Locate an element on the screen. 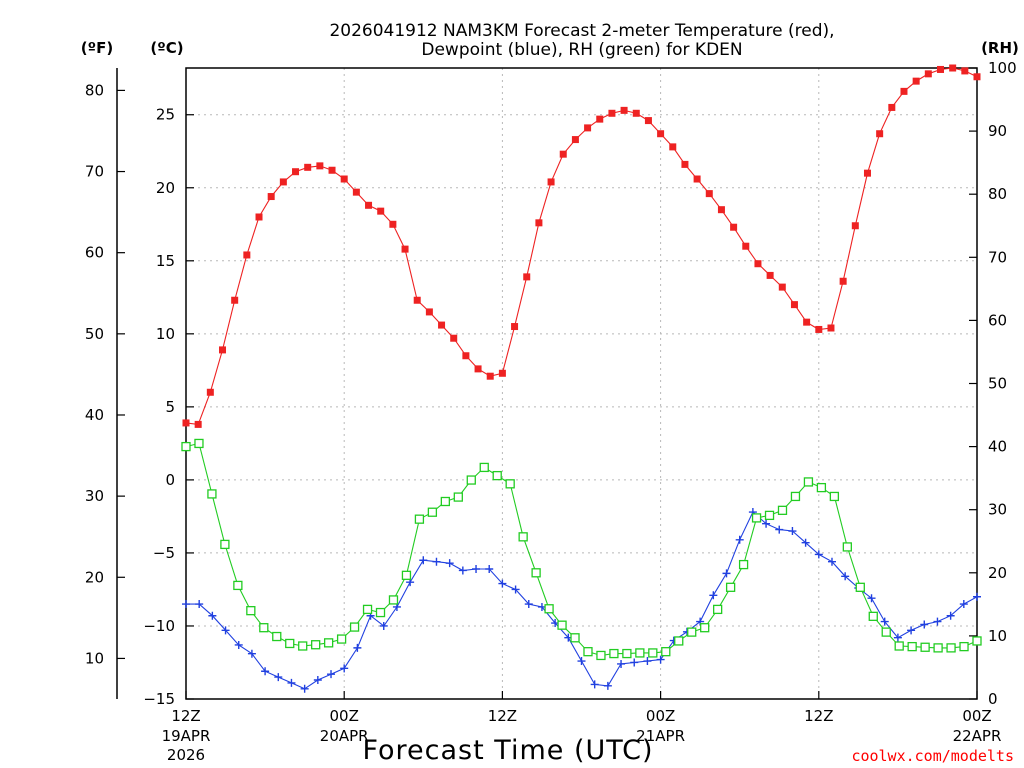 The height and width of the screenshot is (768, 1024). celsius-tick-label: 10 is located at coordinates (165, 334).